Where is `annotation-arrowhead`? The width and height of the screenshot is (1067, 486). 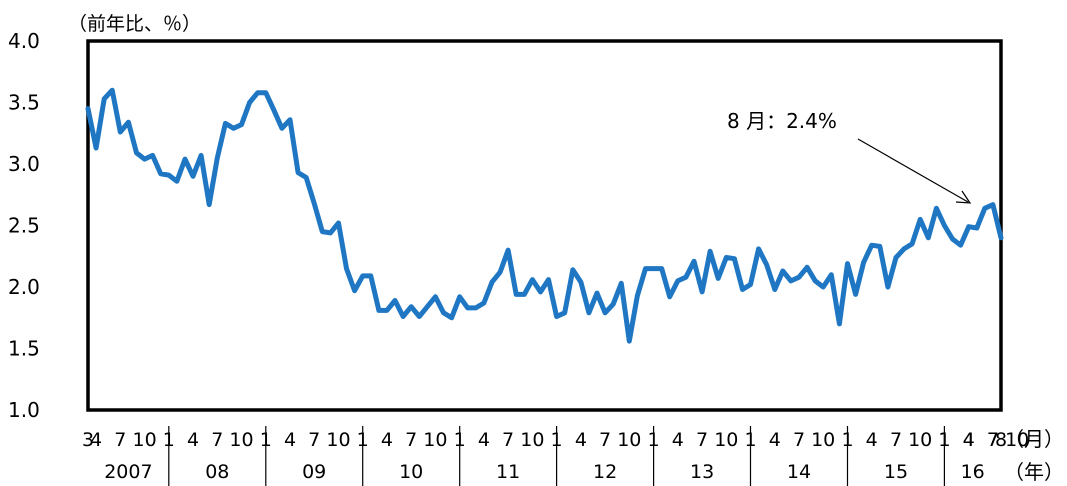 annotation-arrowhead is located at coordinates (963, 197).